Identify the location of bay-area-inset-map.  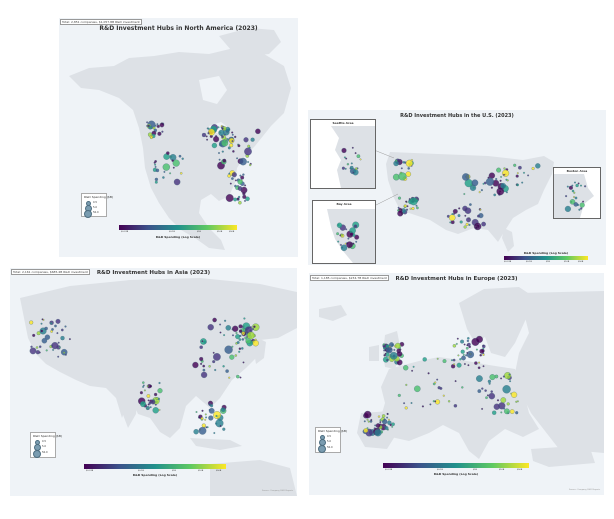
(351, 236).